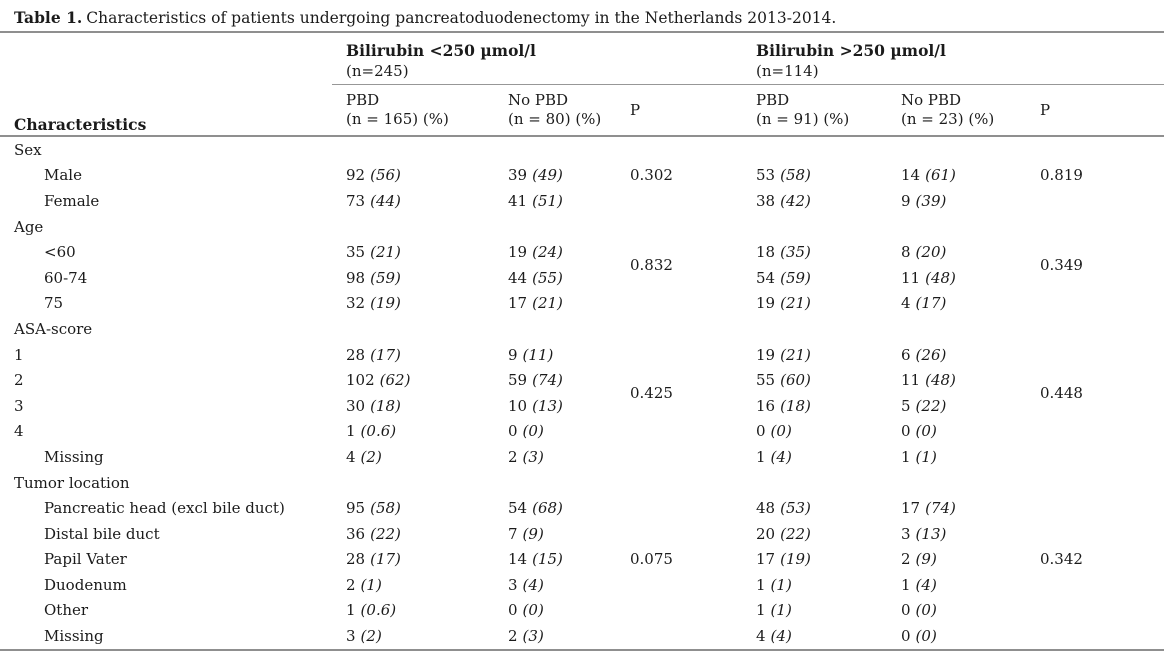 Image resolution: width=1164 pixels, height=654 pixels. I want to click on data-cell: 59 (74), so click(555, 380).